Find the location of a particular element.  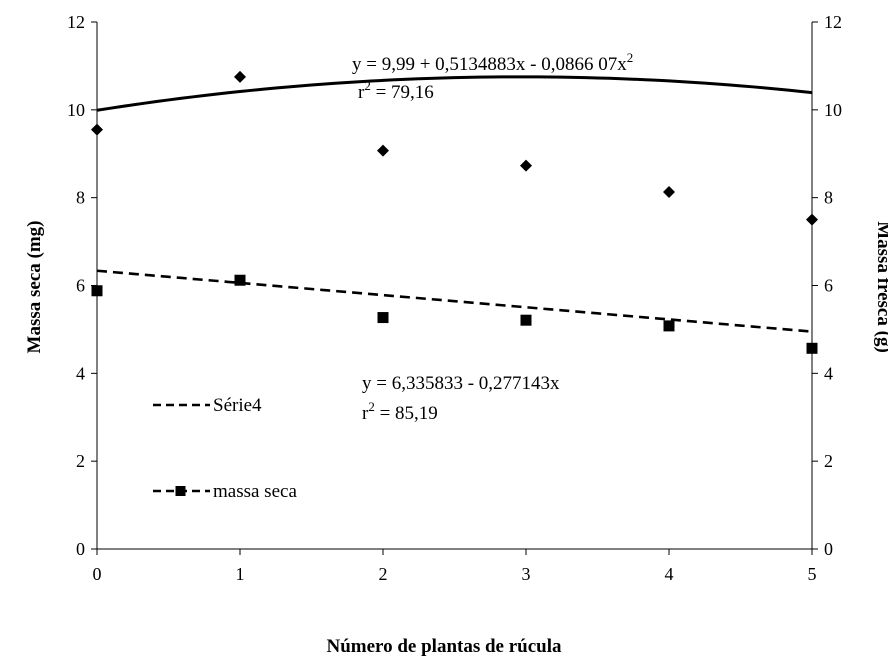

x-tick-label: 2 is located at coordinates (383, 574).